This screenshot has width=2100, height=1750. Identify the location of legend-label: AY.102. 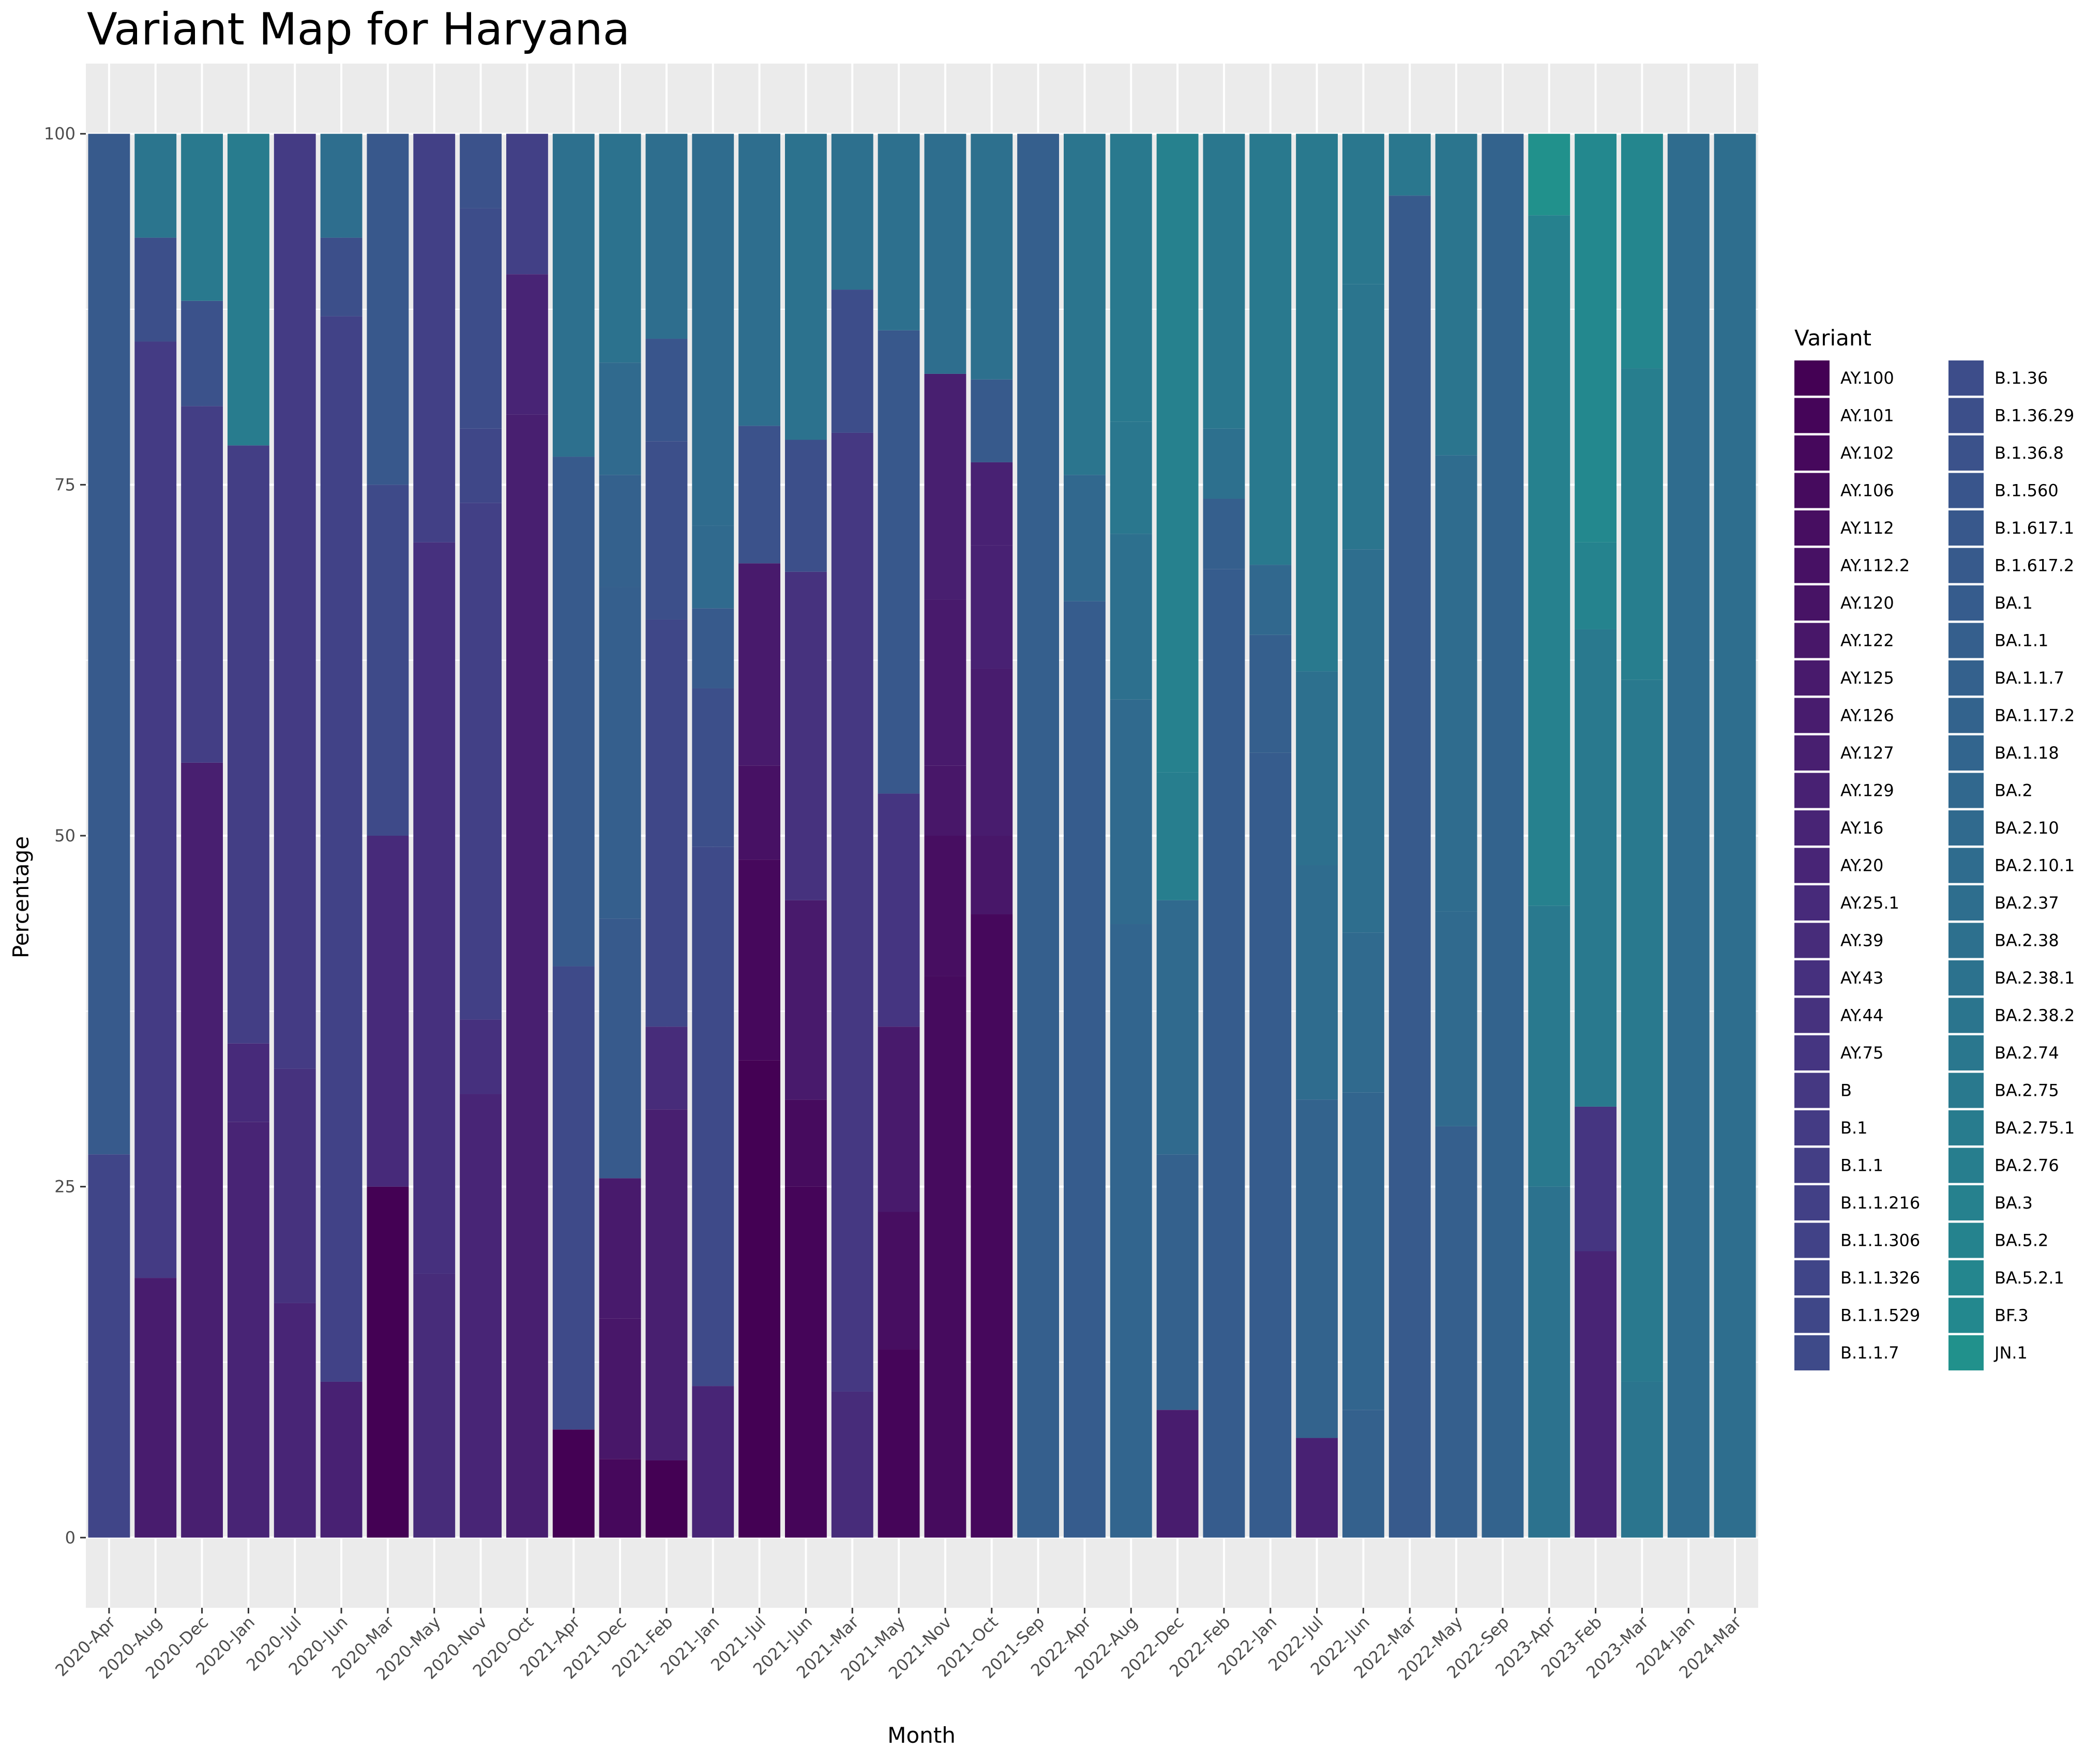
(1867, 453).